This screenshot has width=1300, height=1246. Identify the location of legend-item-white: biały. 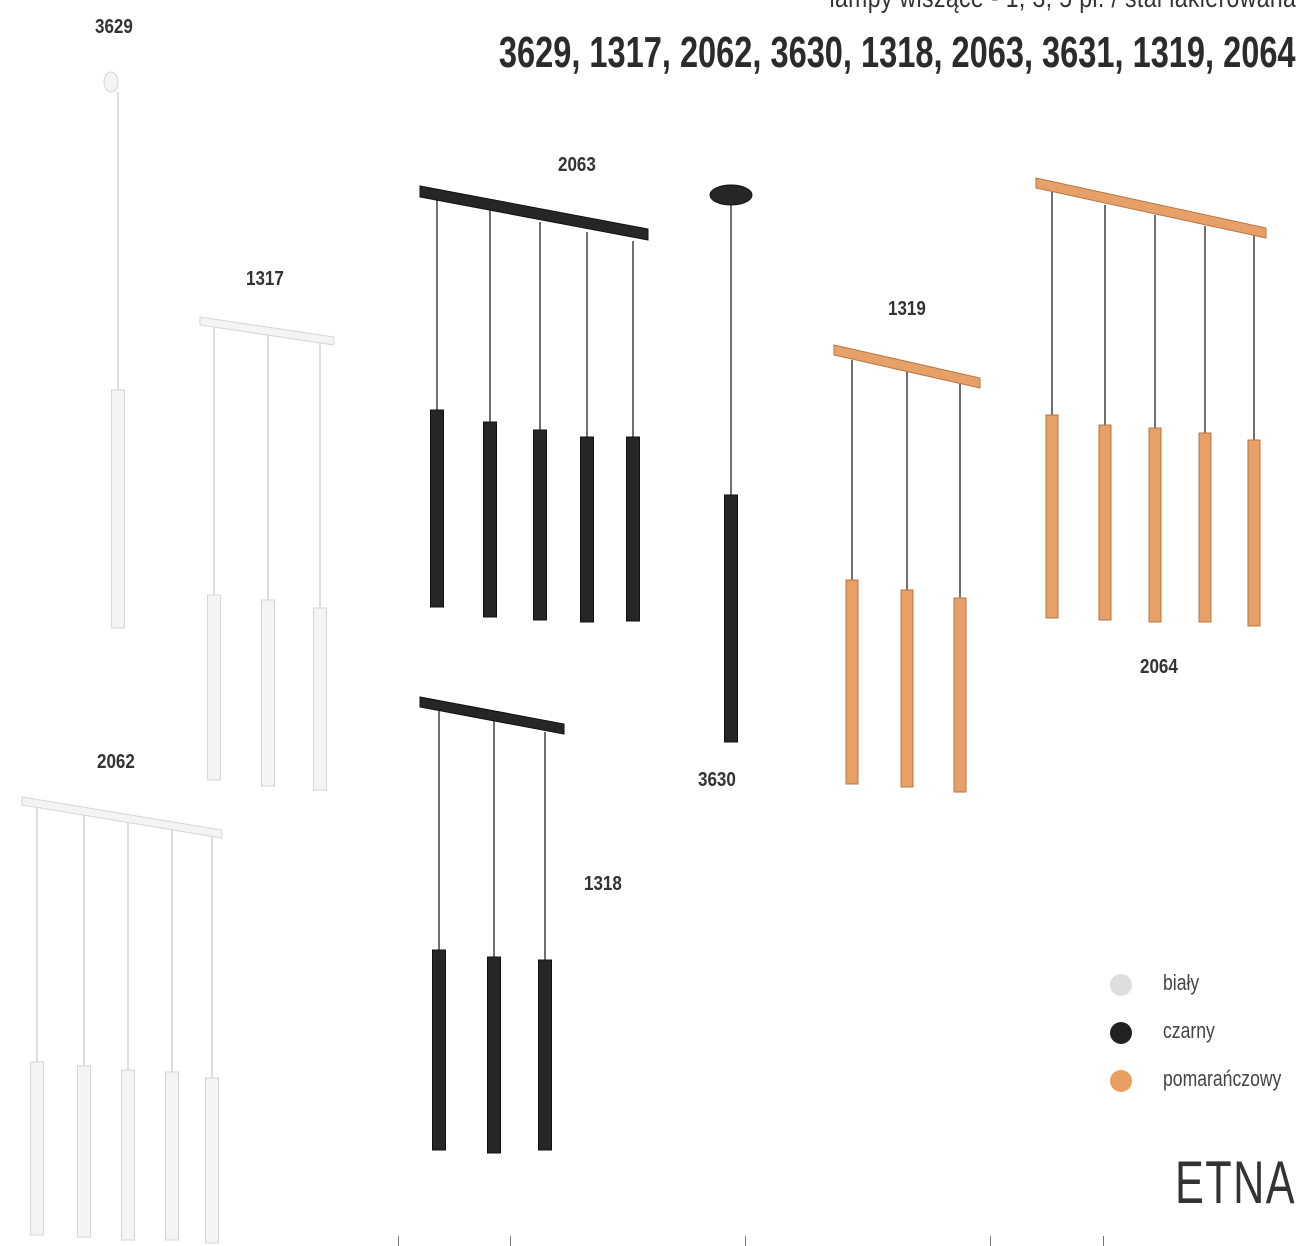
(1205, 985).